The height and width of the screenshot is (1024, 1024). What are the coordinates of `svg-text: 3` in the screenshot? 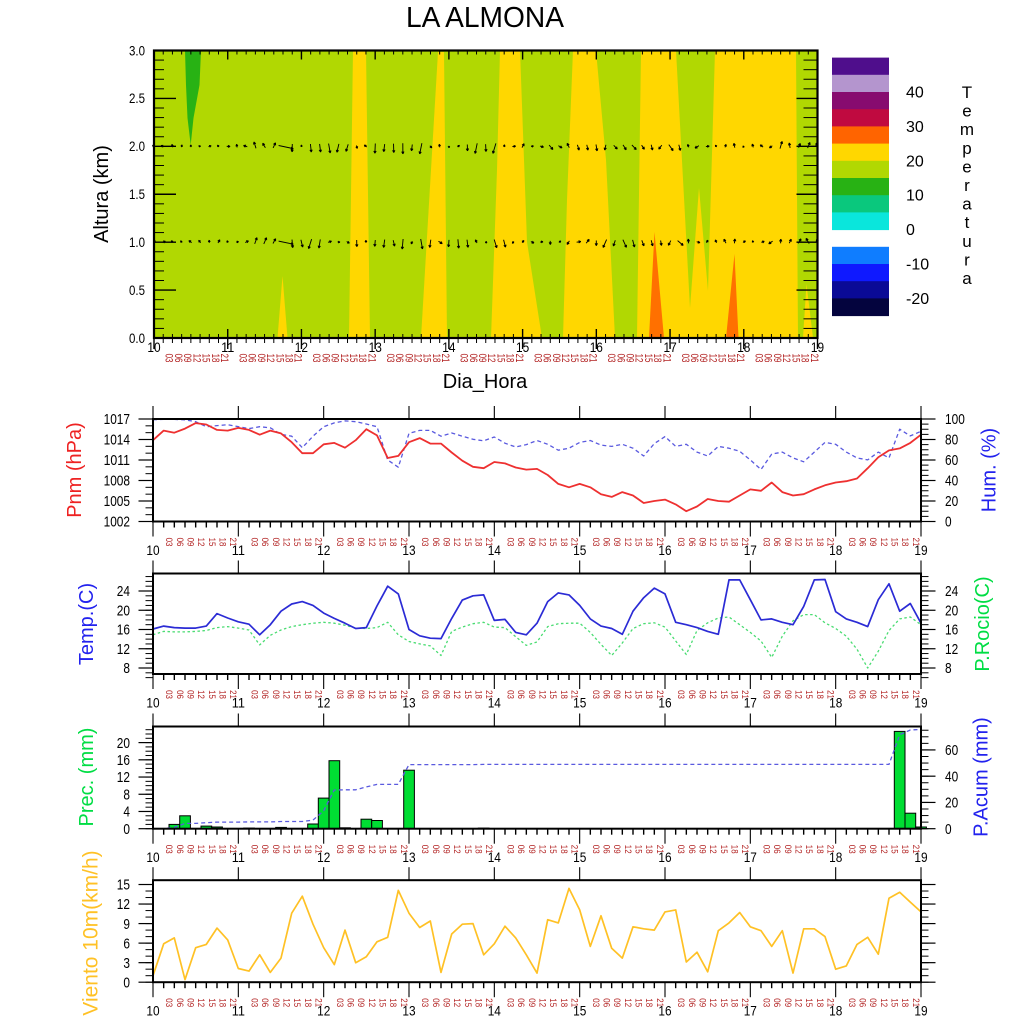 It's located at (126, 963).